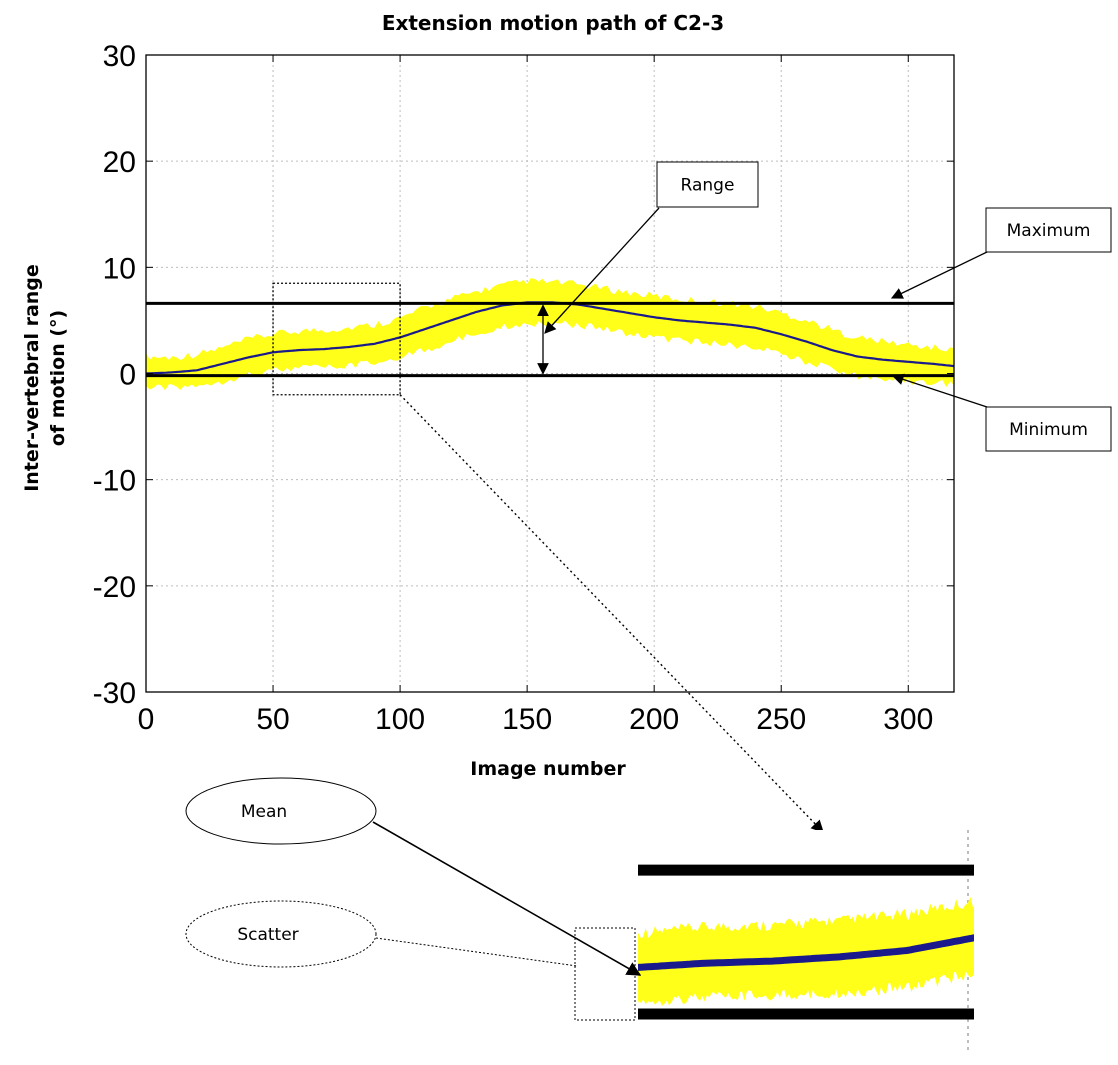  I want to click on minimum-callout-label: Minimum, so click(1048, 430).